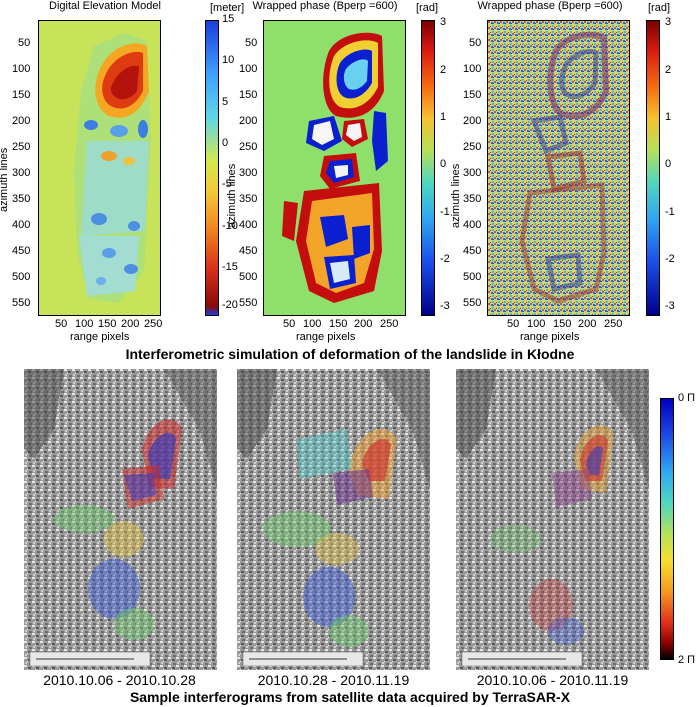  Describe the element at coordinates (670, 306) in the screenshot. I see `noisy-phase-cbar-tick: -3` at that location.